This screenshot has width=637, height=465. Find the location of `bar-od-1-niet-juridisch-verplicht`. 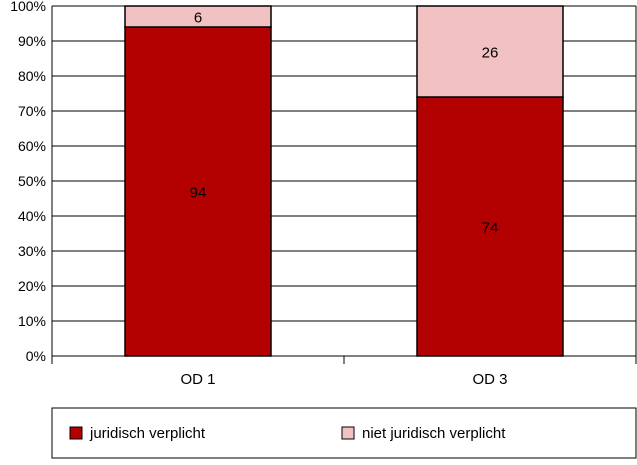

bar-od-1-niet-juridisch-verplicht is located at coordinates (198, 16).